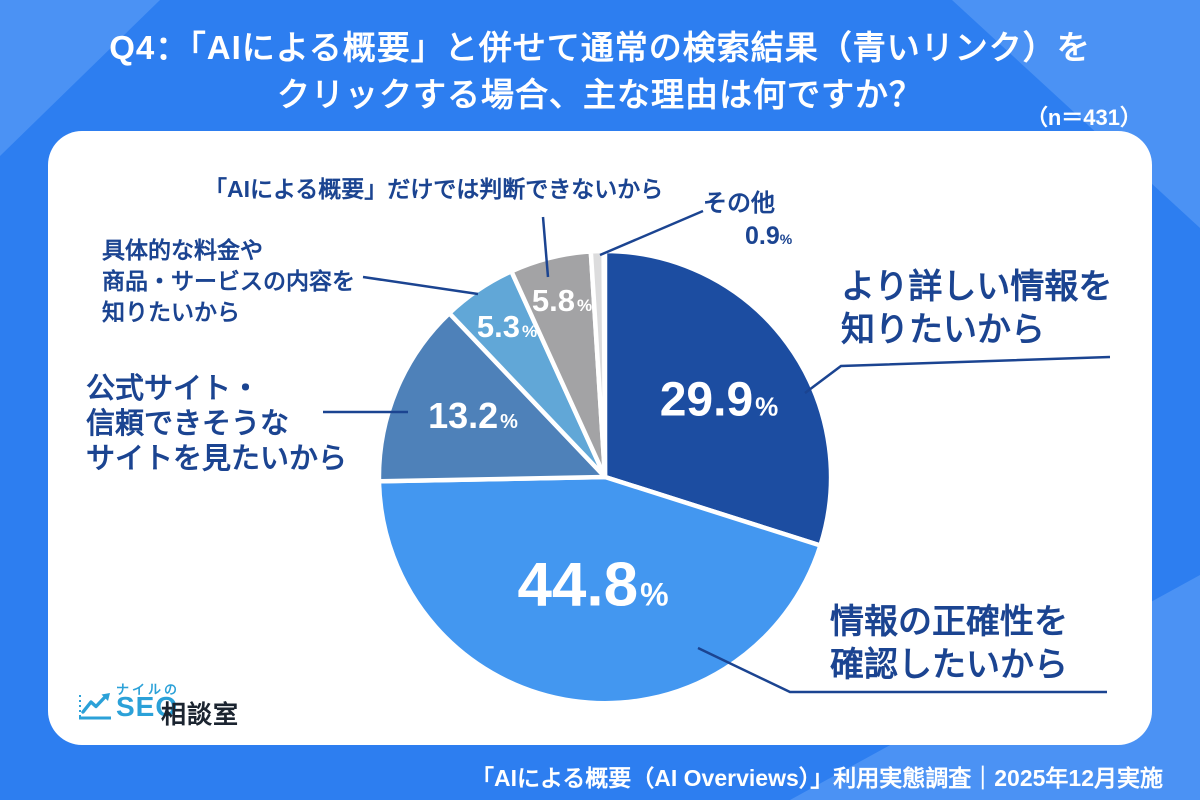 This screenshot has height=800, width=1200. What do you see at coordinates (1083, 117) in the screenshot?
I see `sample-size-badge: （n＝431）` at bounding box center [1083, 117].